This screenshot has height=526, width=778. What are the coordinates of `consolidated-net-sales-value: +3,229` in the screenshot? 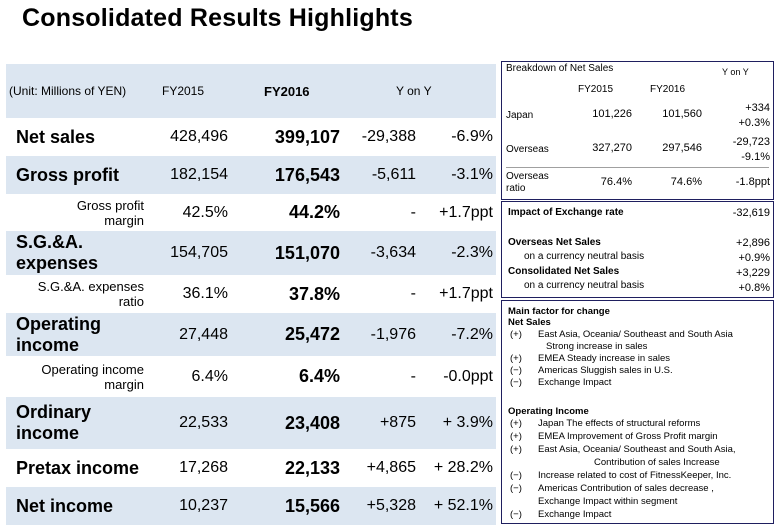 It's located at (753, 273).